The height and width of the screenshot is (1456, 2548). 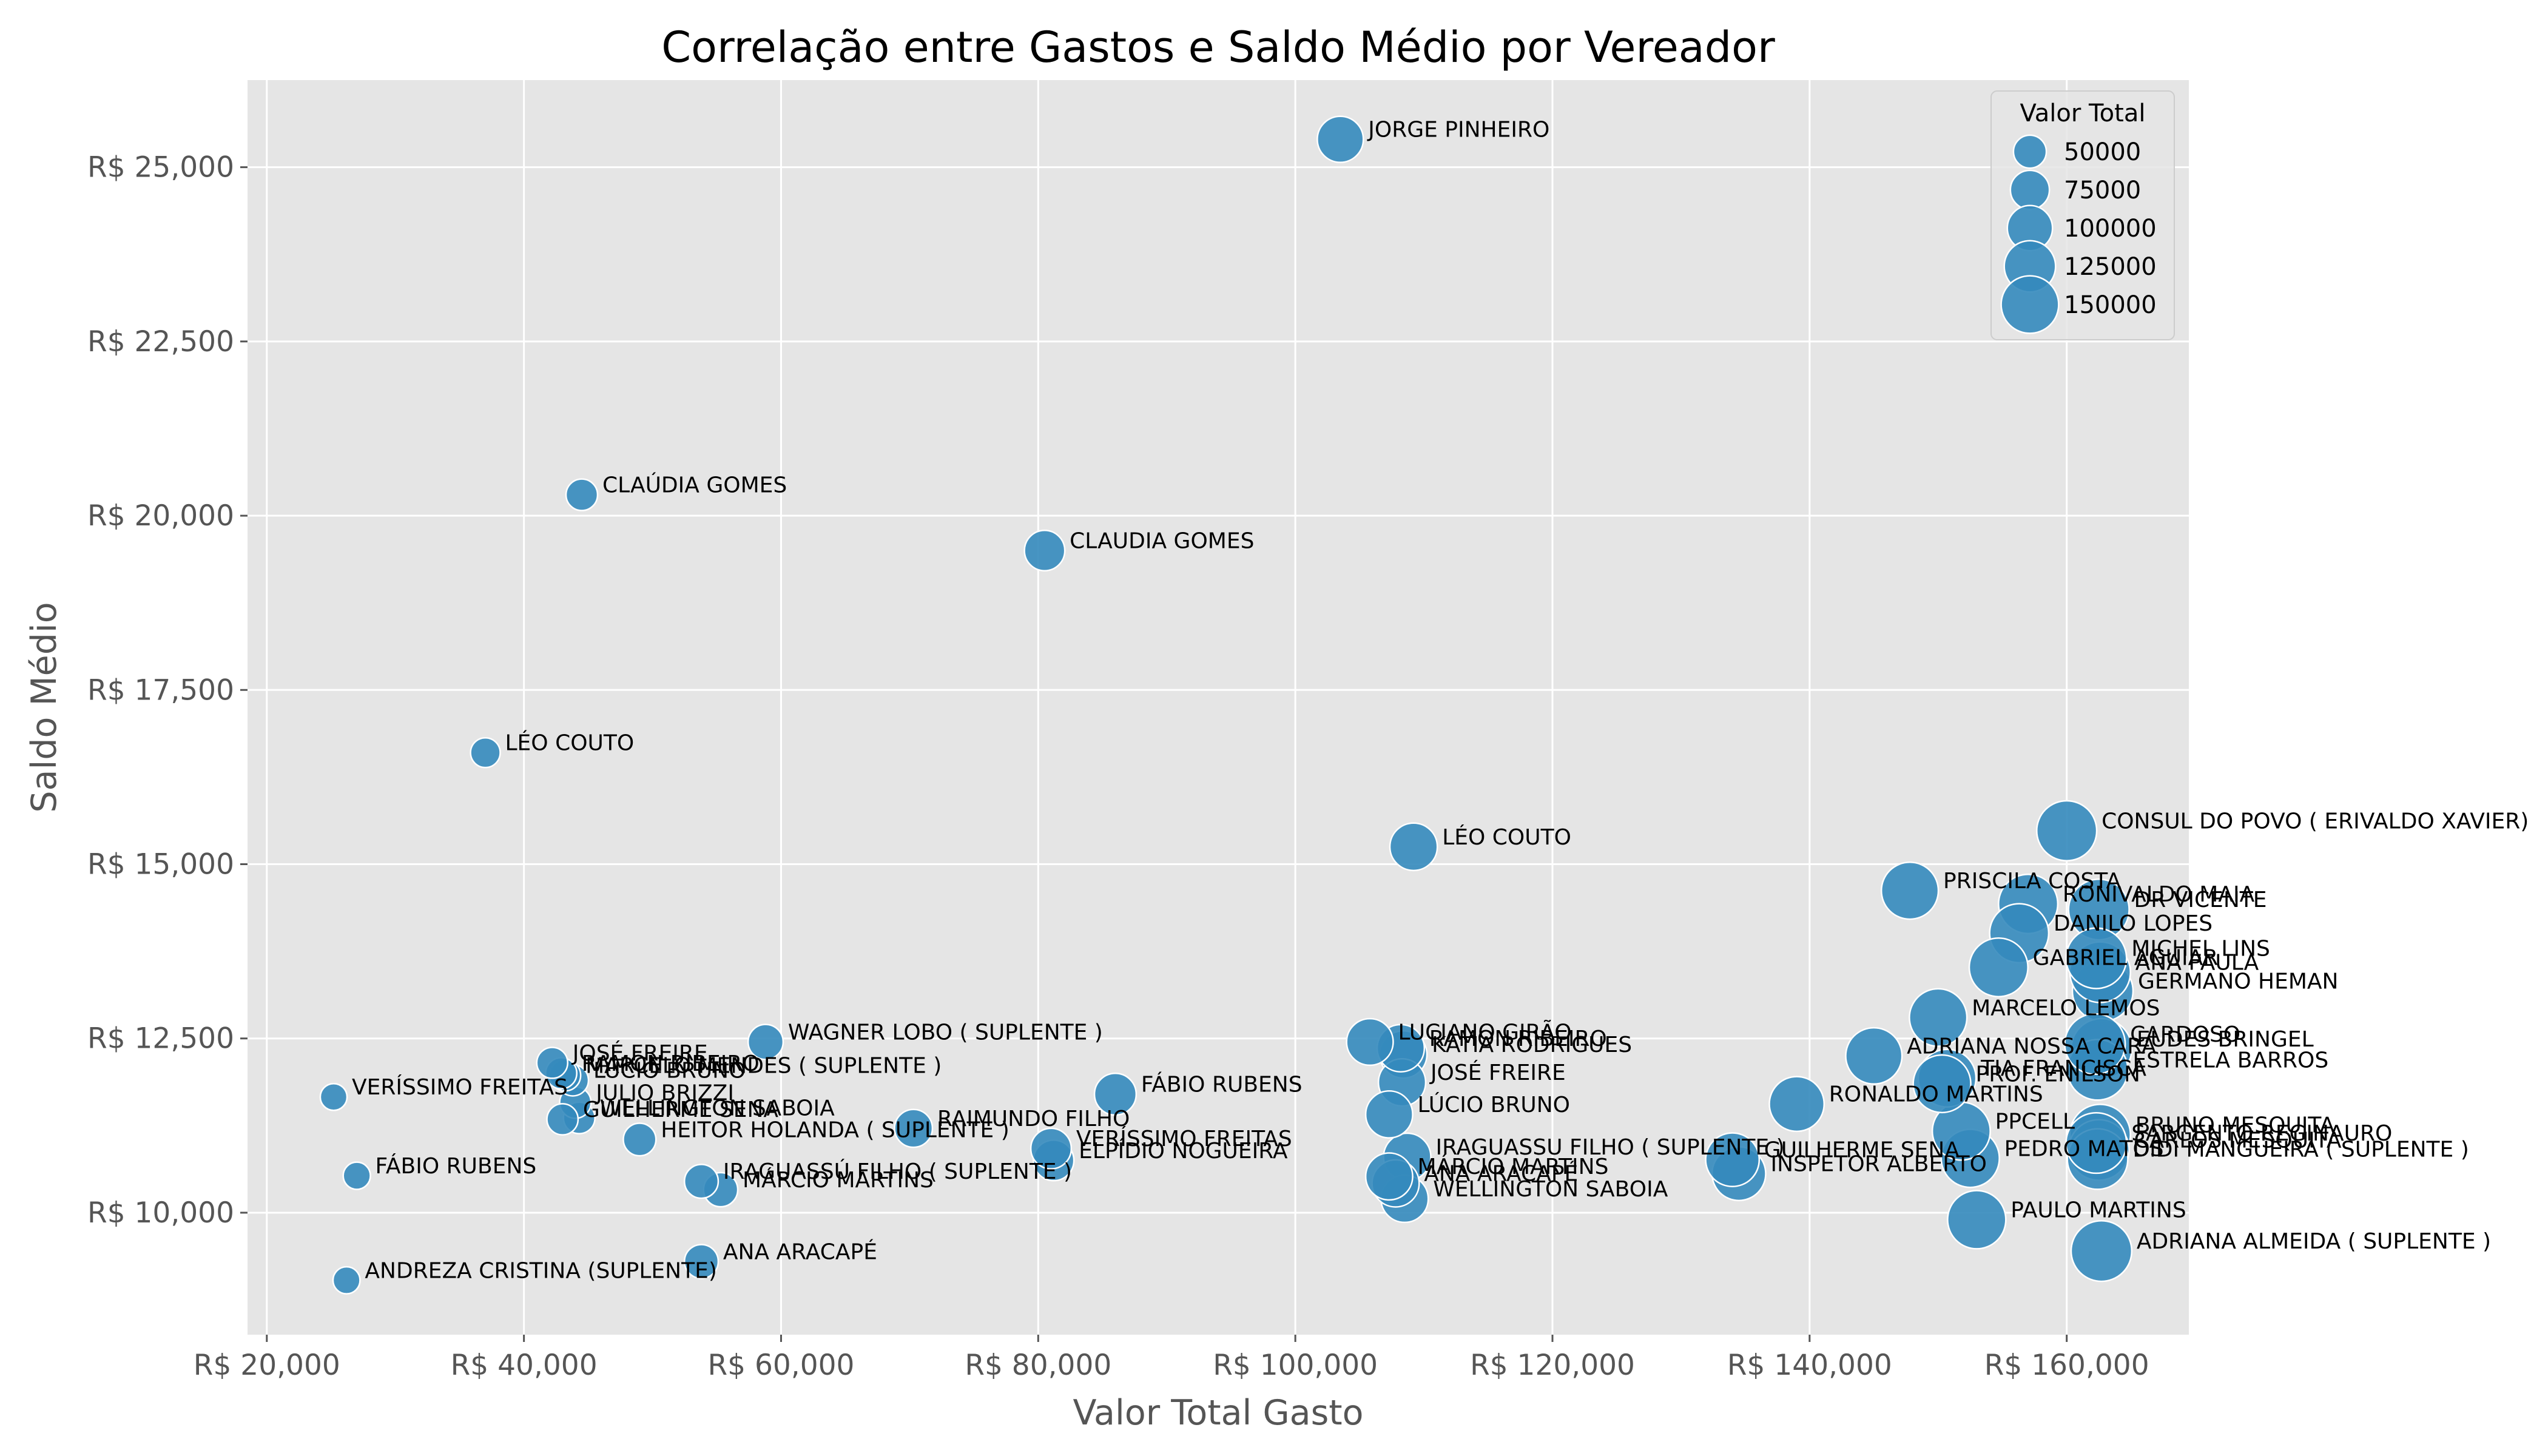 What do you see at coordinates (1494, 1104) in the screenshot?
I see `point-label: LÚCIO BRUNO` at bounding box center [1494, 1104].